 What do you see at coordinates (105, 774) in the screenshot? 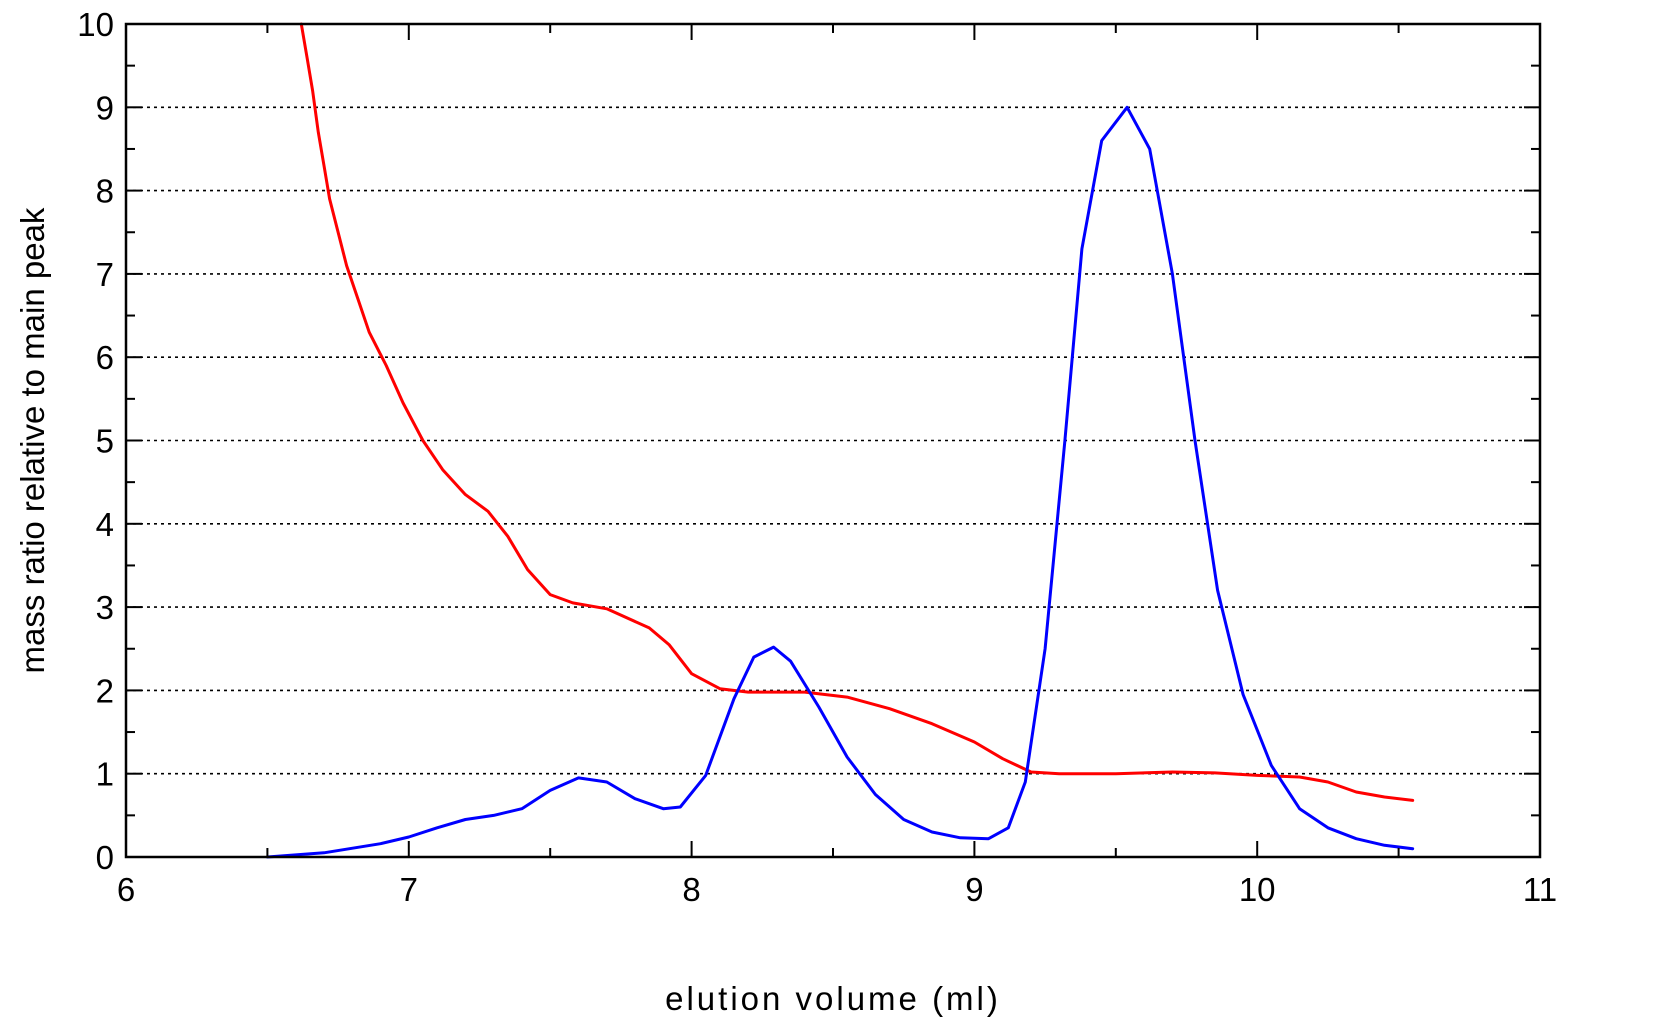
I see `y-tick-label: 1` at bounding box center [105, 774].